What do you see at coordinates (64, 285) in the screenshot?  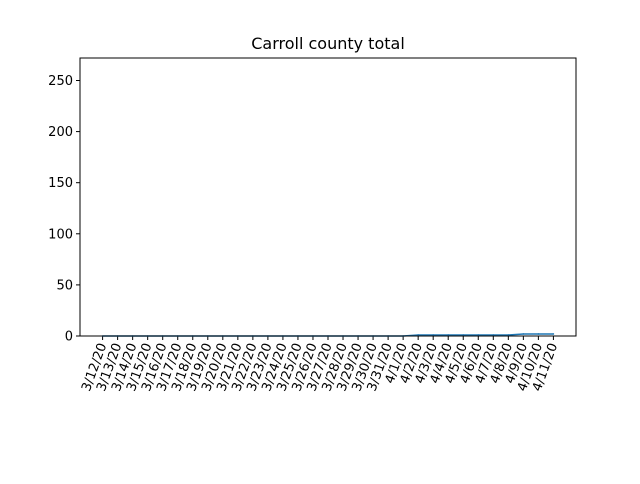 I see `y-tick-label: 50` at bounding box center [64, 285].